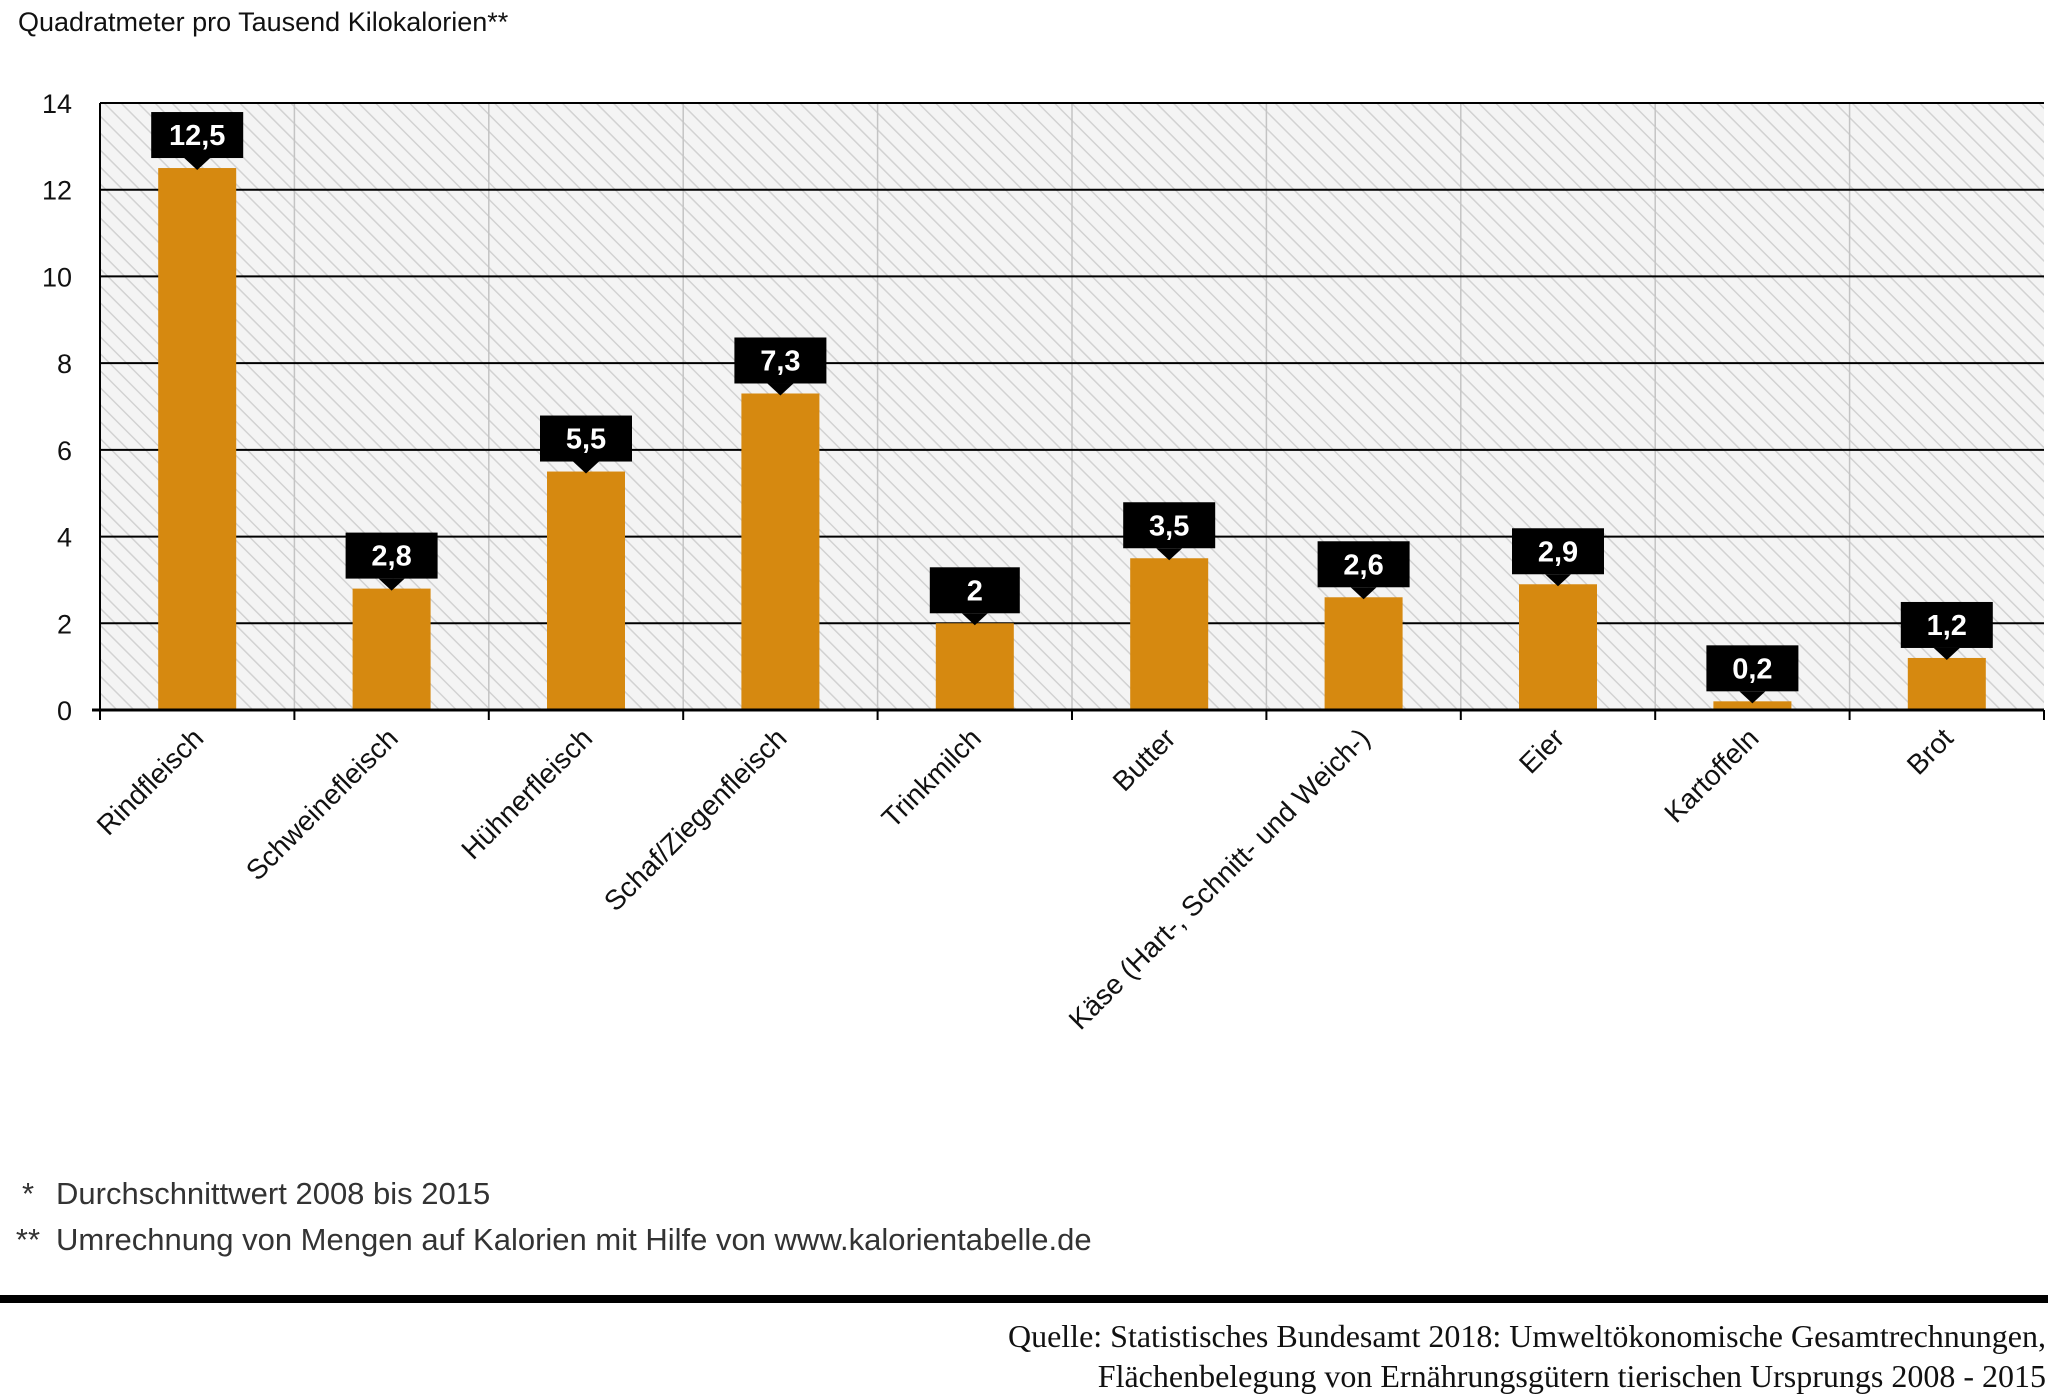 This screenshot has width=2048, height=1399. I want to click on data-label-text: 2,9, so click(1558, 552).